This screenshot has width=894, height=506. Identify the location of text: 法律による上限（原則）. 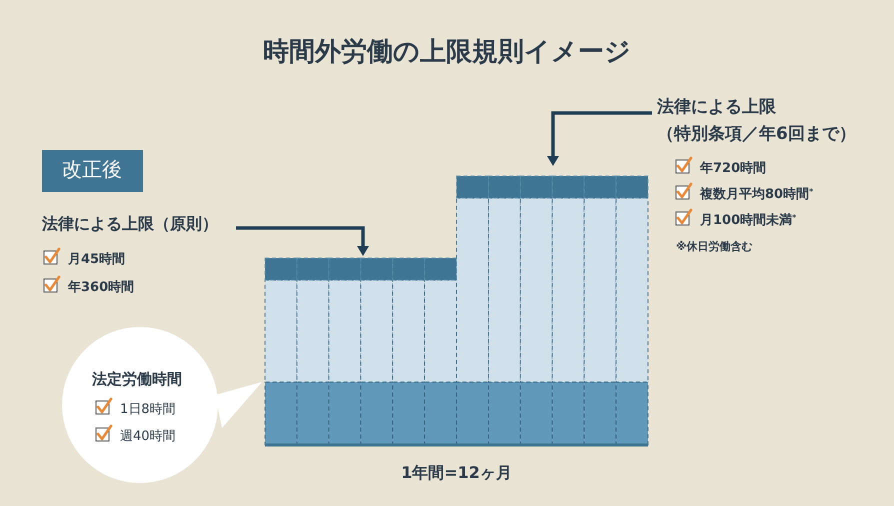
(129, 223).